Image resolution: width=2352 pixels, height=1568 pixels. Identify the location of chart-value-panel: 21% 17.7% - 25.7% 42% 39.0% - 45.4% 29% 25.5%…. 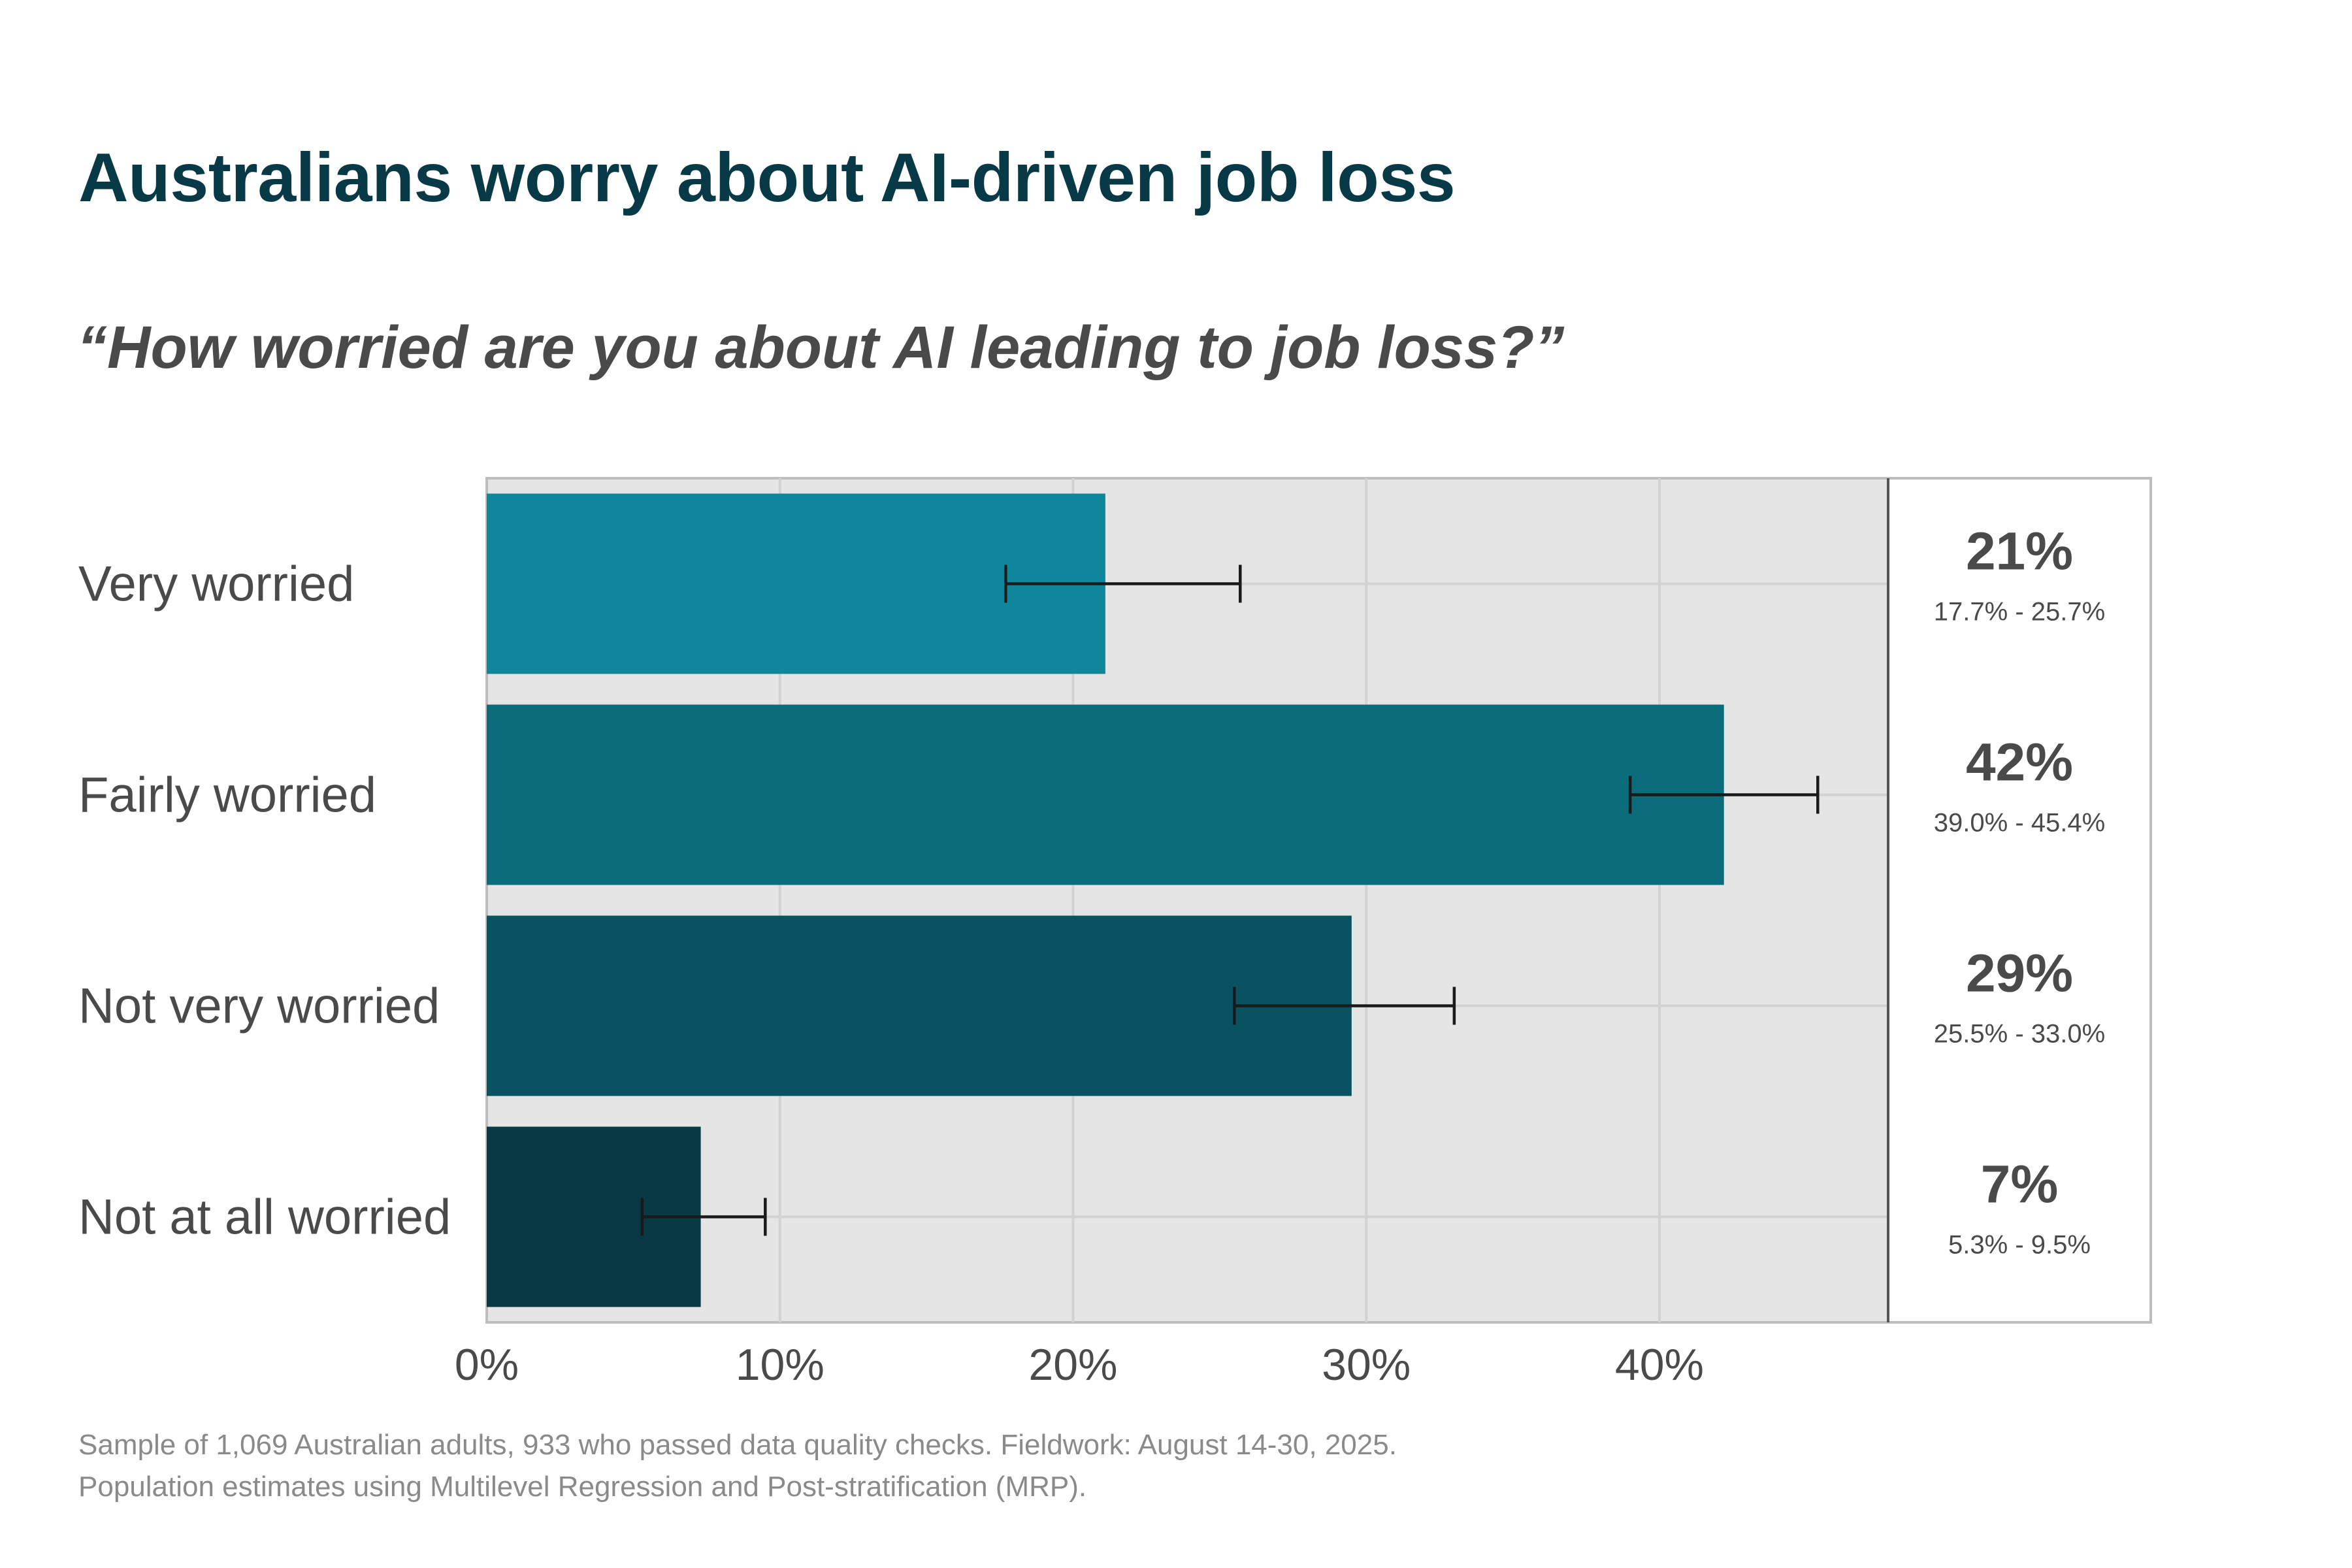
(1996, 900).